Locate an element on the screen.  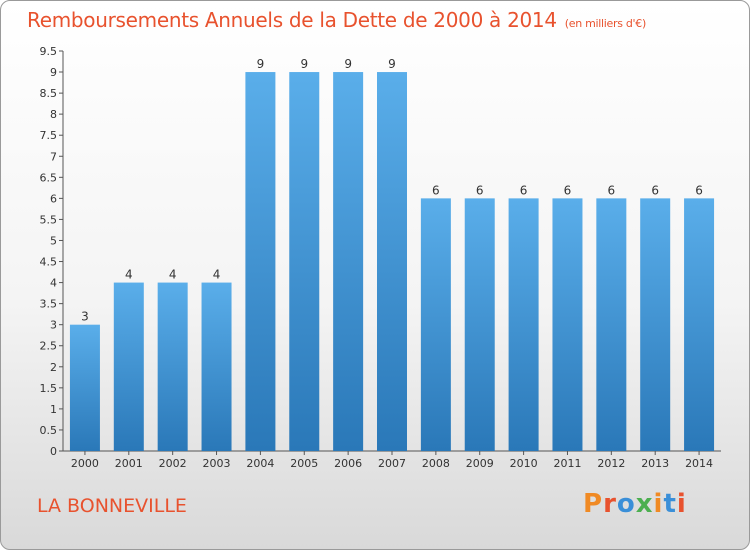
x-tick-label: 2010 is located at coordinates (524, 463).